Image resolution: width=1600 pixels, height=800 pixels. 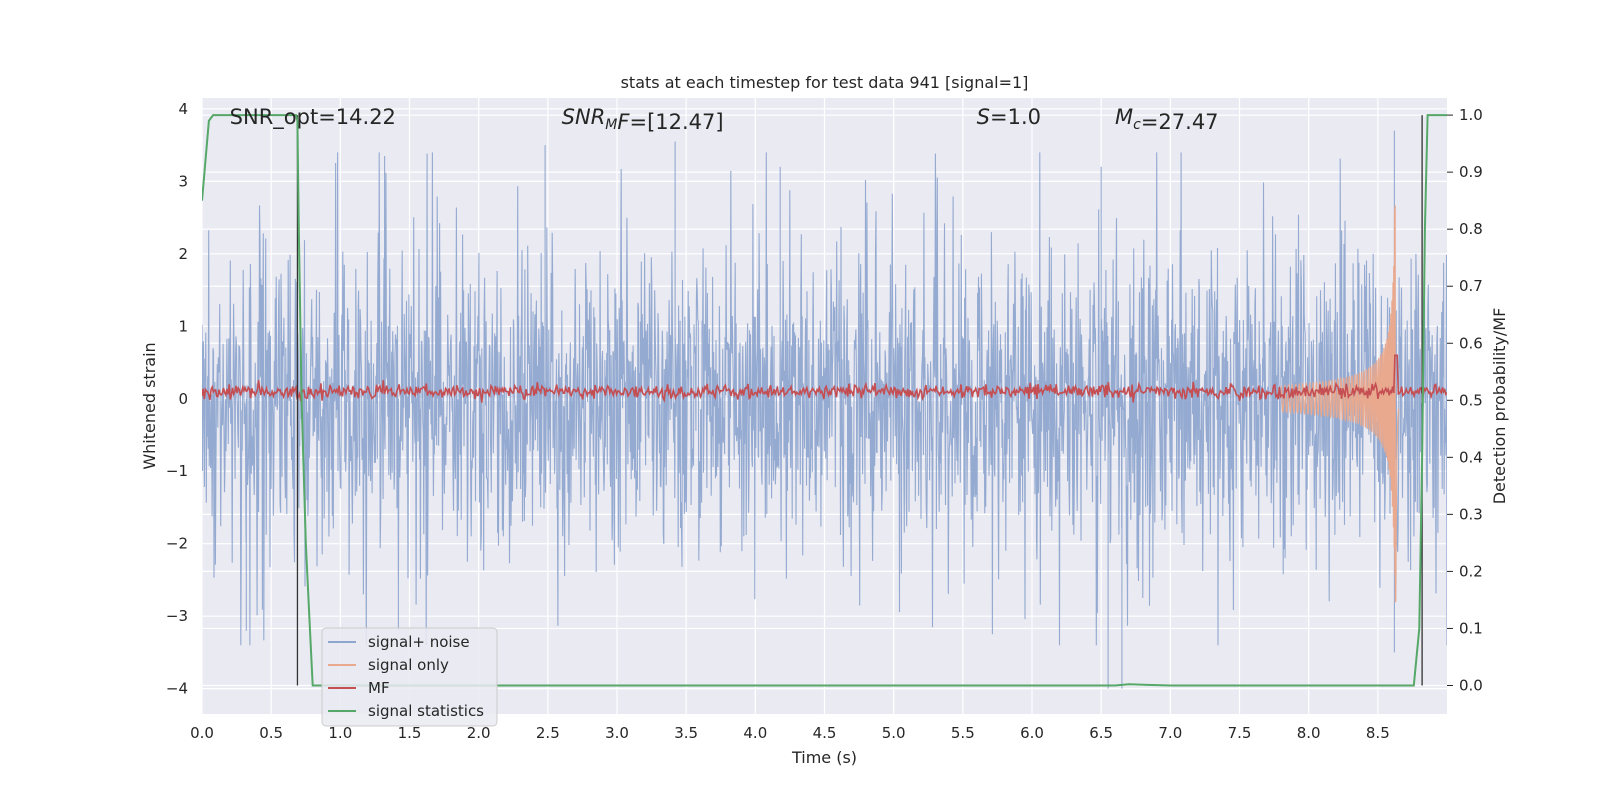 I want to click on x-tick-label: 6.0, so click(x=1032, y=733).